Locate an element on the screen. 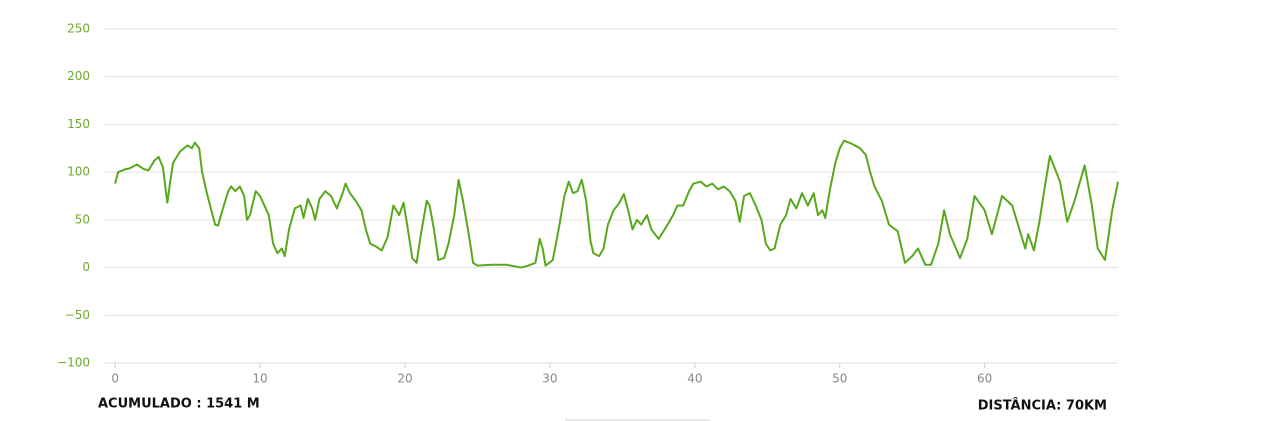 This screenshot has height=421, width=1270. y-tick-label: 50 is located at coordinates (82, 219).